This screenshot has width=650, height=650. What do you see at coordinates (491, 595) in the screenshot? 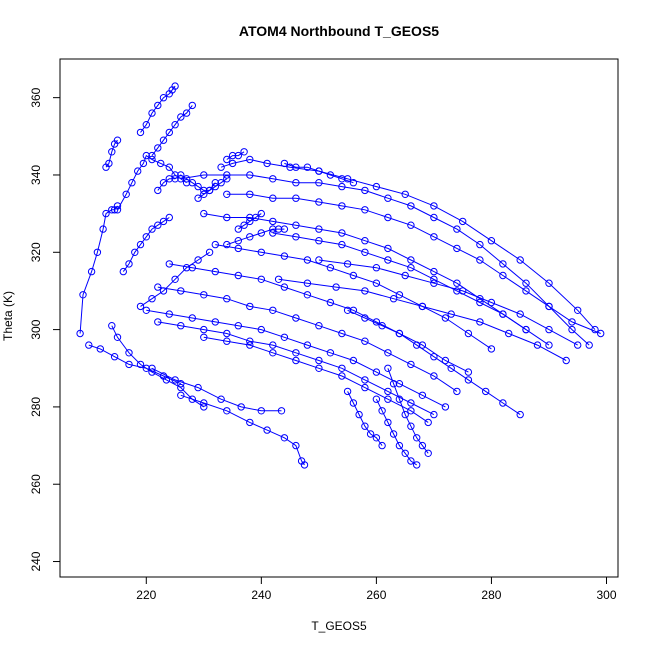
I see `x-tick-label: 280` at bounding box center [491, 595].